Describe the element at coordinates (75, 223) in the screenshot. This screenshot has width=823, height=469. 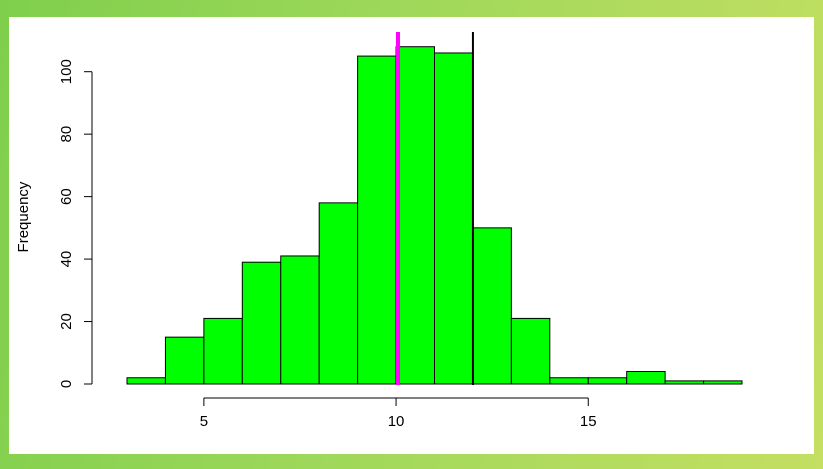
I see `y-axis: 0 20 40 60 80 100` at that location.